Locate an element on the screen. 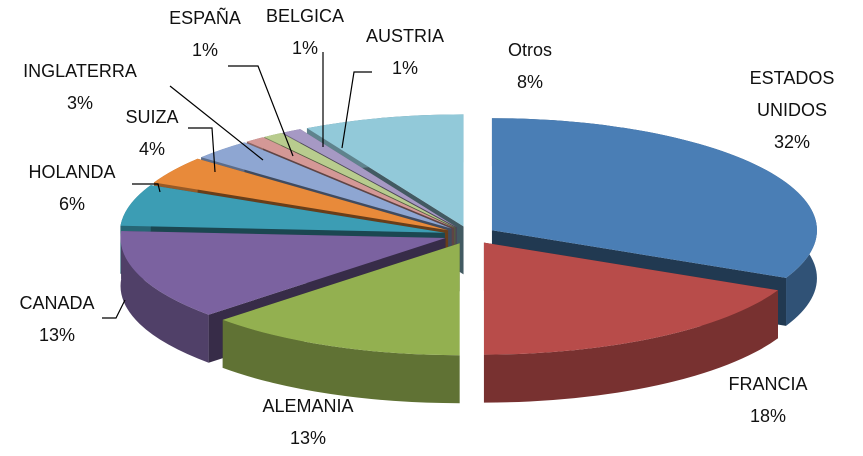 The width and height of the screenshot is (863, 456). value-label: 32% is located at coordinates (792, 142).